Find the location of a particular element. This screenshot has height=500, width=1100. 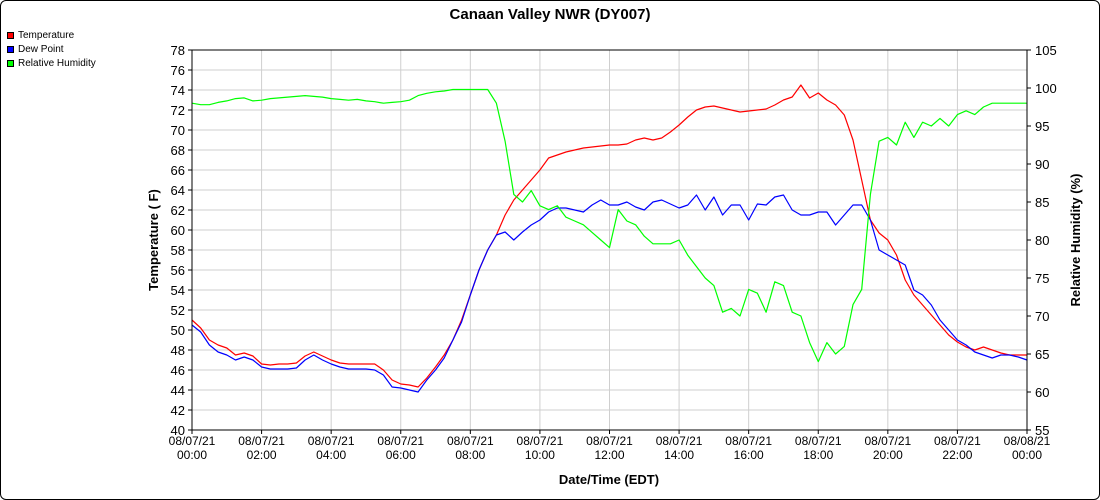

legend-item-relative-humidity: Relative Humidity is located at coordinates (51, 63).